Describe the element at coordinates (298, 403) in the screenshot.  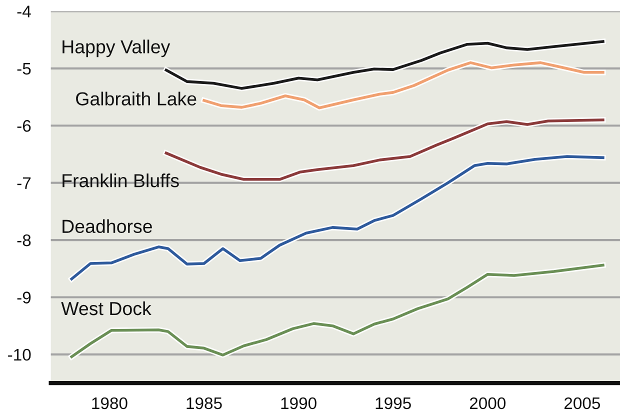
I see `x-tick-label: 1990` at that location.